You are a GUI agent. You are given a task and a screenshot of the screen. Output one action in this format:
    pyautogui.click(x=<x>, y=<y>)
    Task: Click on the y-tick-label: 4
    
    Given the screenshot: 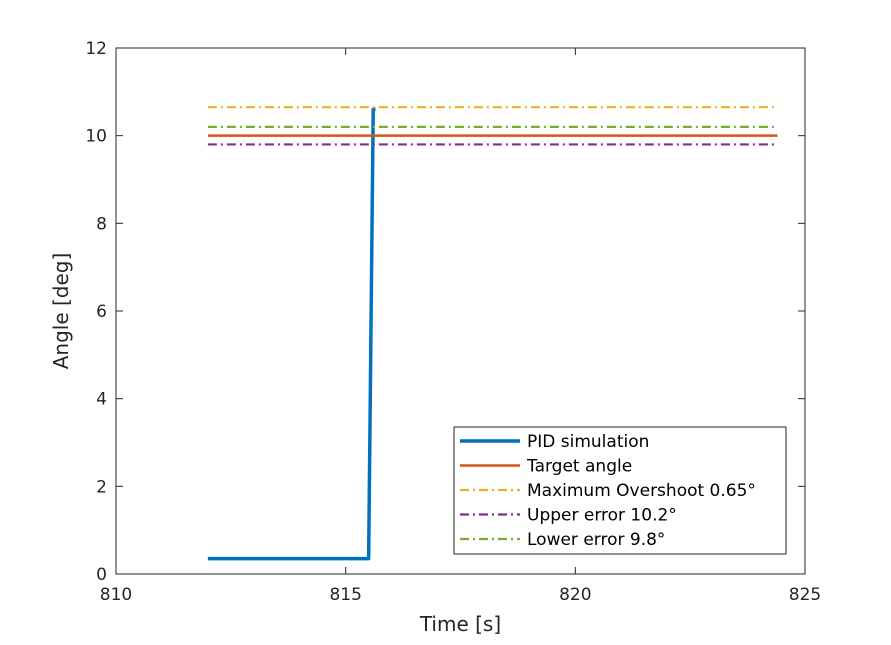 What is the action you would take?
    pyautogui.click(x=101, y=400)
    